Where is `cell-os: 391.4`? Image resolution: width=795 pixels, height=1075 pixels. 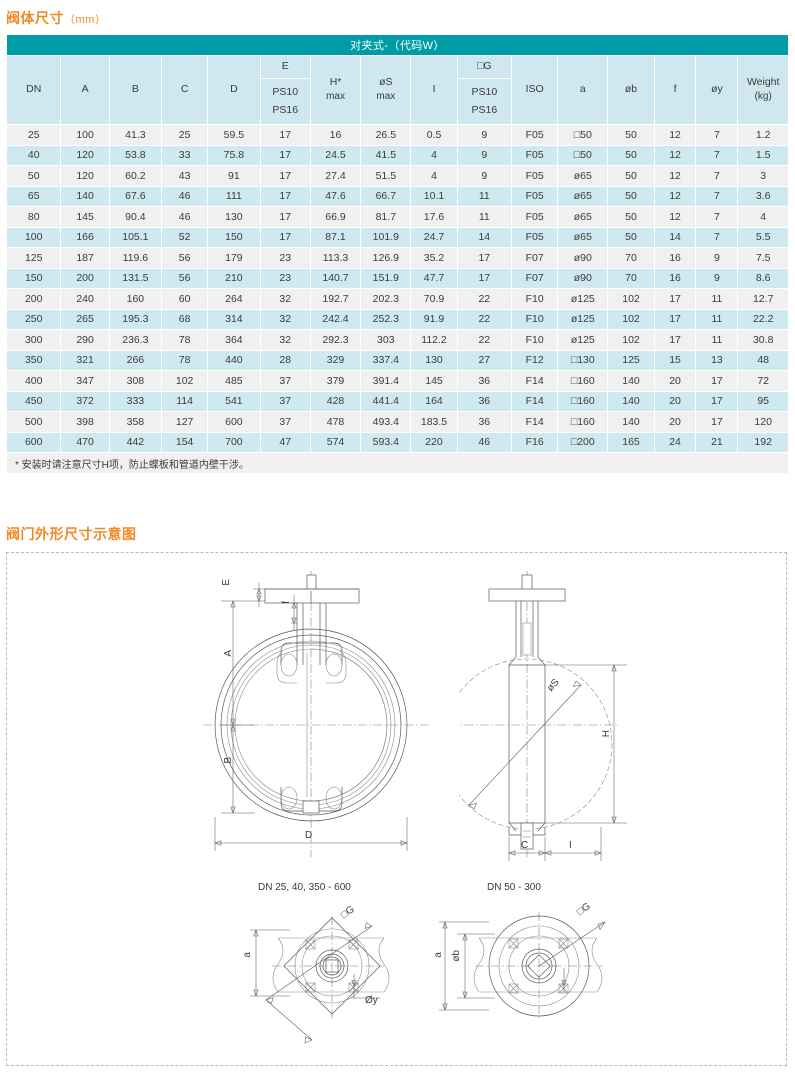
cell-os: 391.4 is located at coordinates (386, 381).